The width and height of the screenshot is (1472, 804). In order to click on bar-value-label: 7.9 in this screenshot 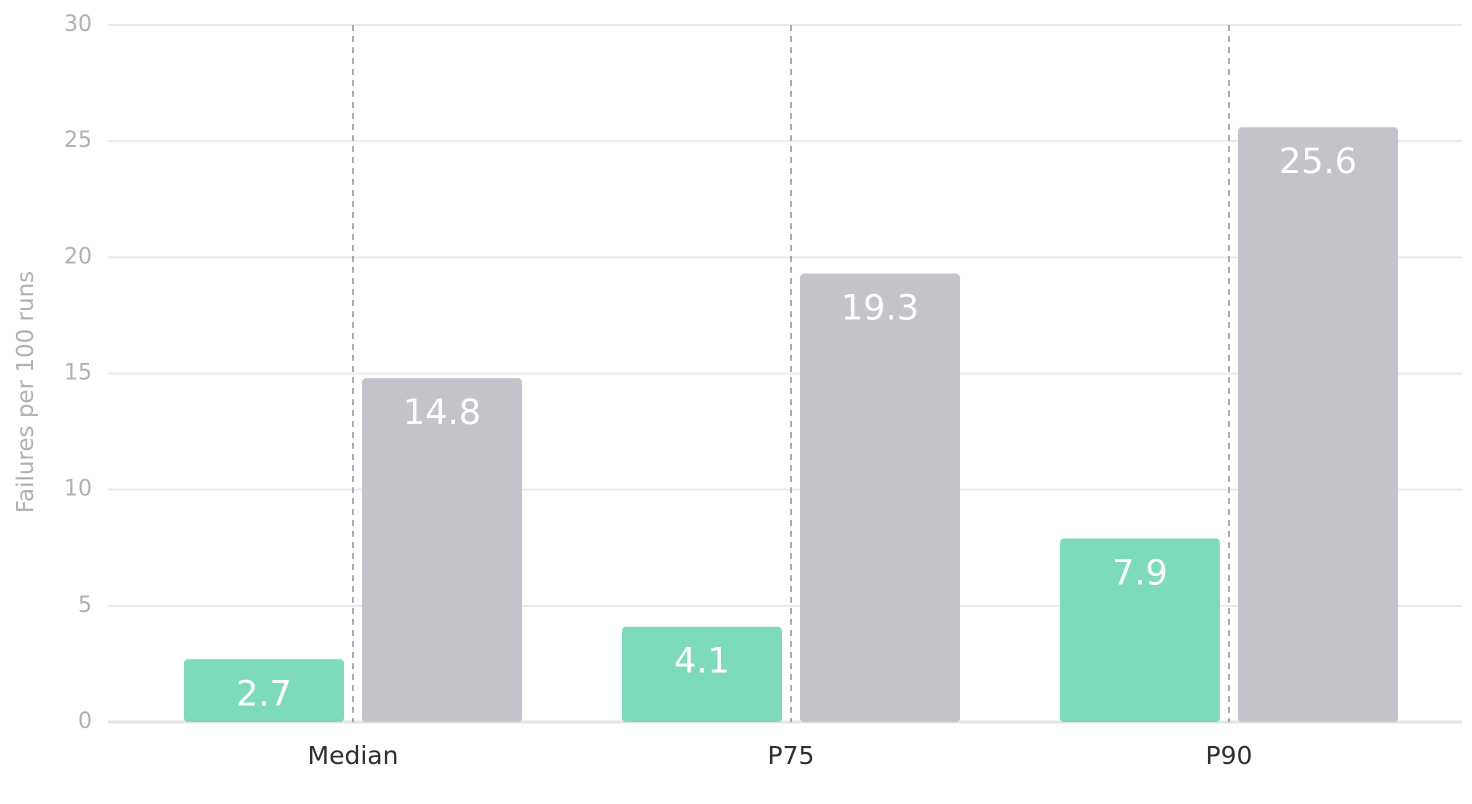, I will do `click(1140, 573)`.